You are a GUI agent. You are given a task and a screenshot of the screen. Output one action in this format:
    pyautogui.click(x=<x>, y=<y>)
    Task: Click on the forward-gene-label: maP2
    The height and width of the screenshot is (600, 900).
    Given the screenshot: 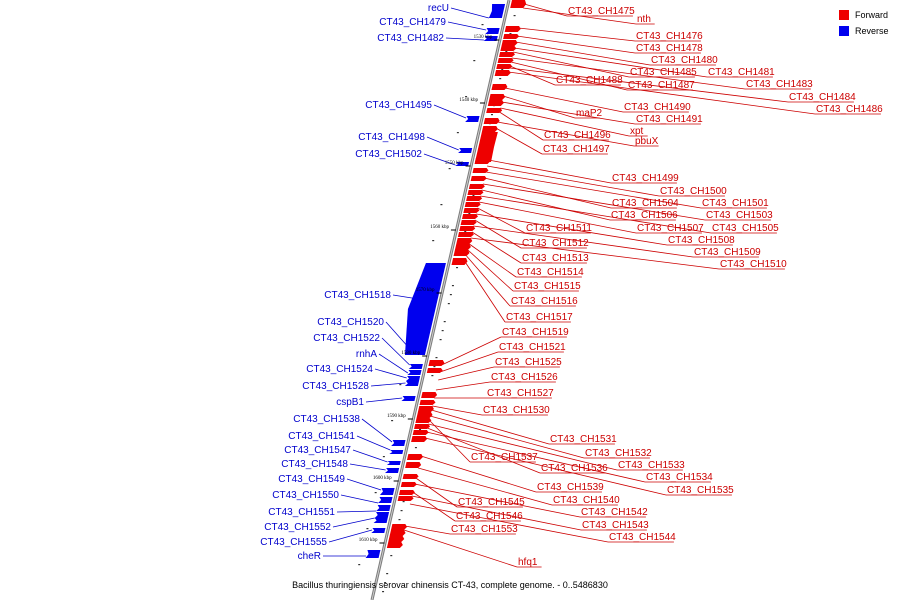 What is the action you would take?
    pyautogui.click(x=589, y=113)
    